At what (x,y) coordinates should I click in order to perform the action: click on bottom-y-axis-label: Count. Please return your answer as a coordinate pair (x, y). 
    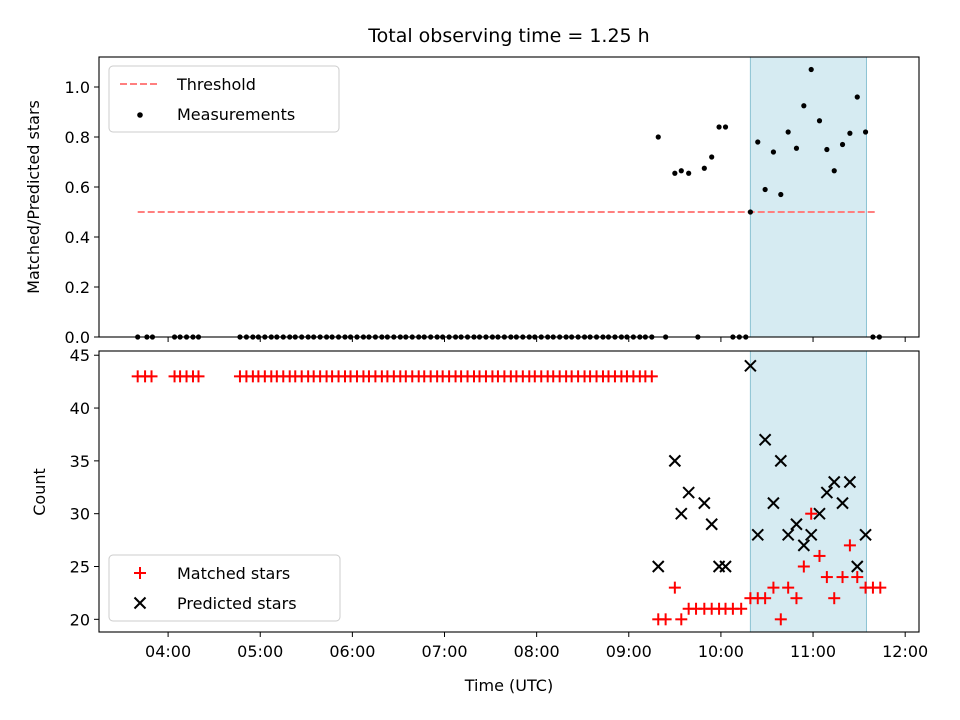
    Looking at the image, I should click on (39, 492).